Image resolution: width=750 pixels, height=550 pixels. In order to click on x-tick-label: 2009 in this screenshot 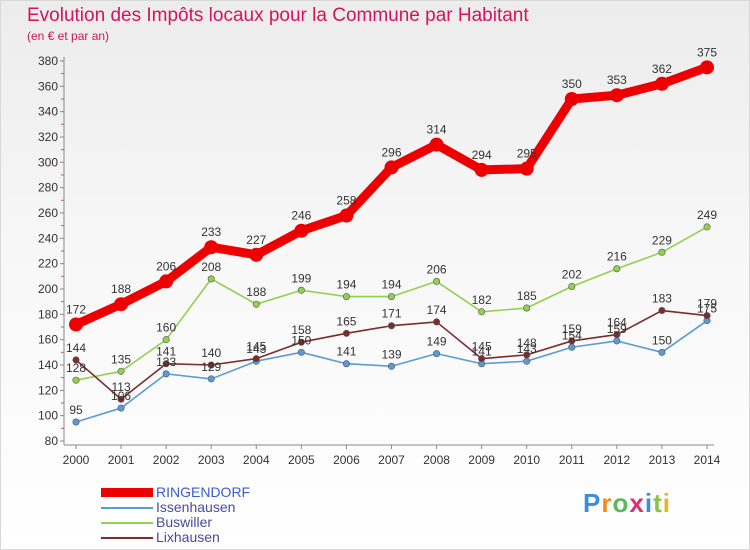, I will do `click(481, 460)`.